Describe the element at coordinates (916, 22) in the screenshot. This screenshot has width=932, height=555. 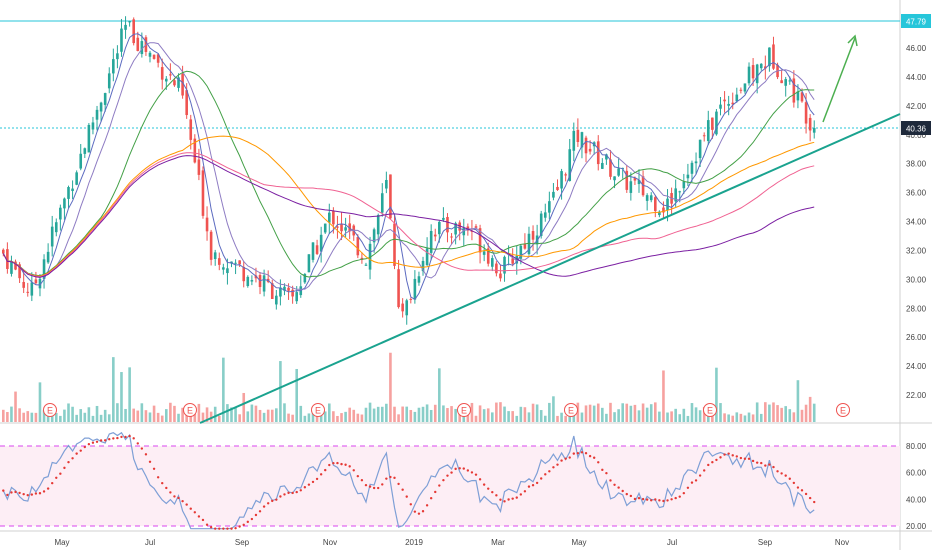
I see `resistance-label: 47.79` at that location.